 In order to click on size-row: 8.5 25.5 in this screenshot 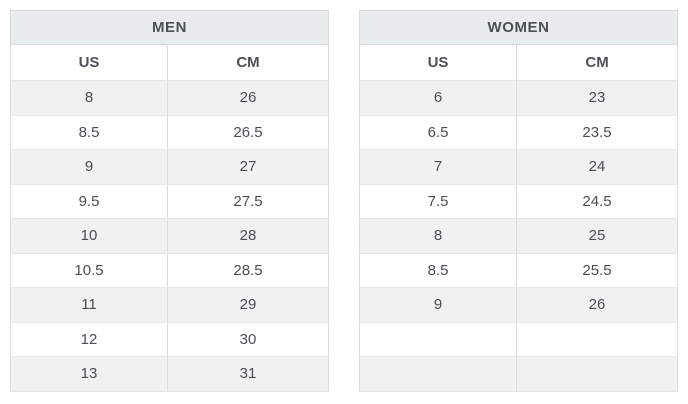, I will do `click(518, 270)`.